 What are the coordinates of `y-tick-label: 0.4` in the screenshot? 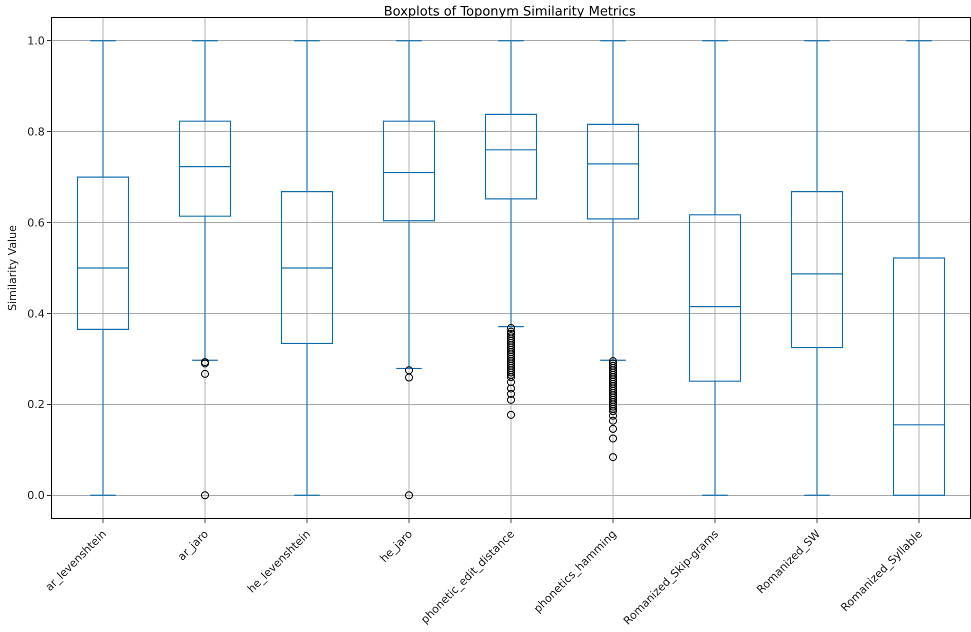 It's located at (36, 313).